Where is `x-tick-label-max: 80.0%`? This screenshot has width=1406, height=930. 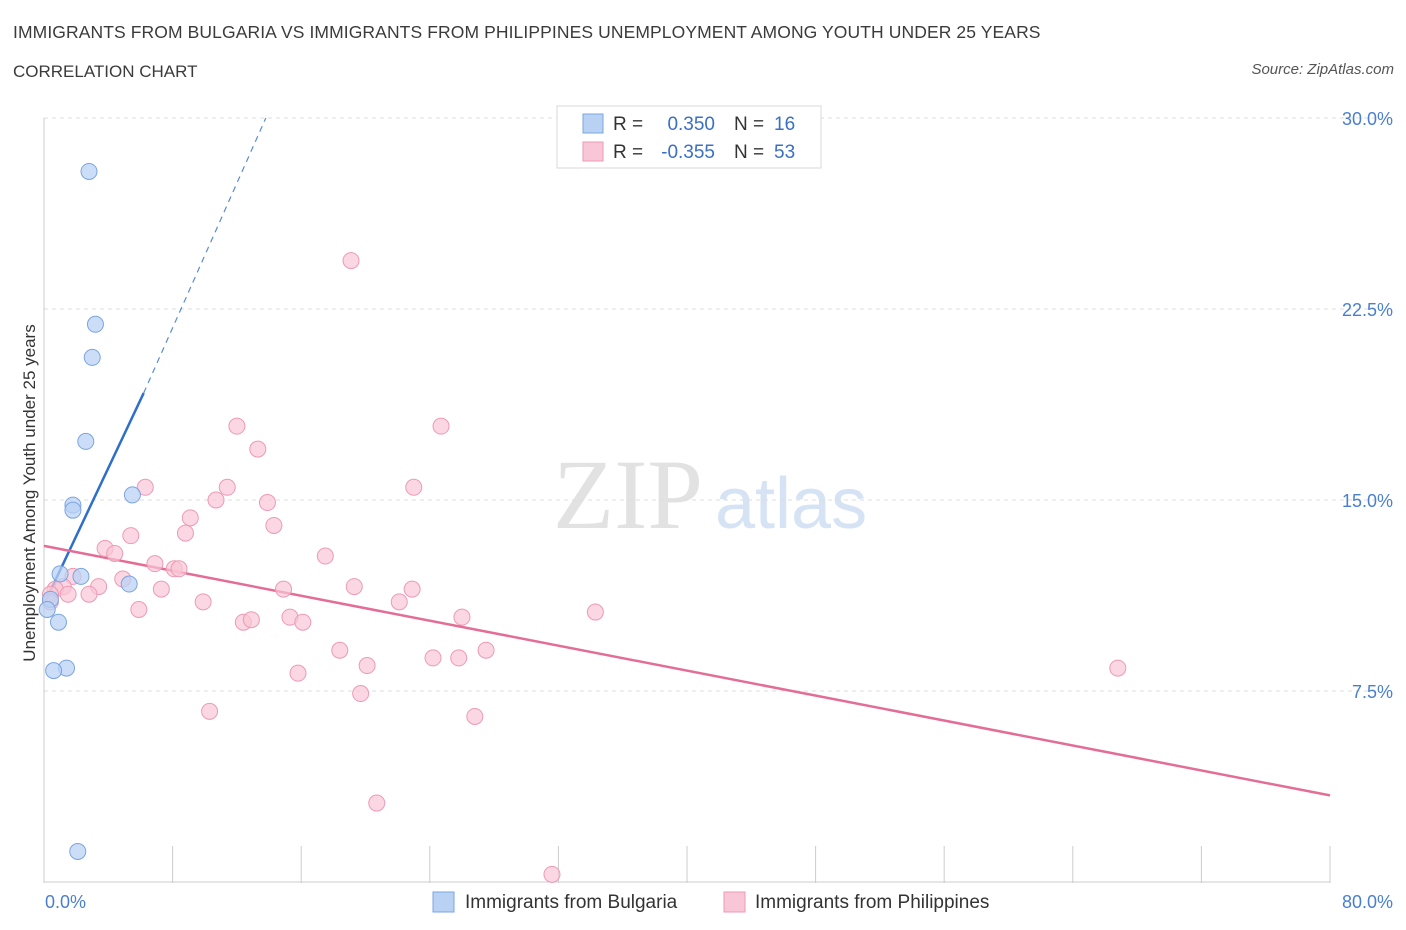
x-tick-label-max: 80.0% is located at coordinates (1367, 902).